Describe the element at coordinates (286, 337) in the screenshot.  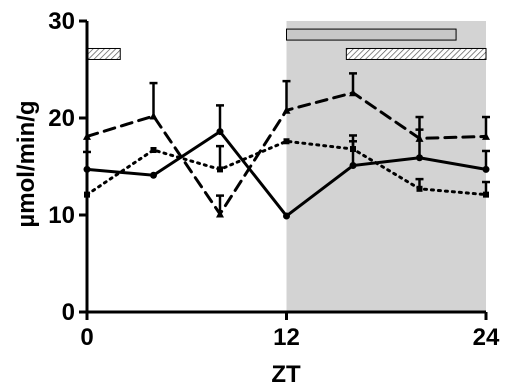
I see `x-tick-label: 12` at that location.